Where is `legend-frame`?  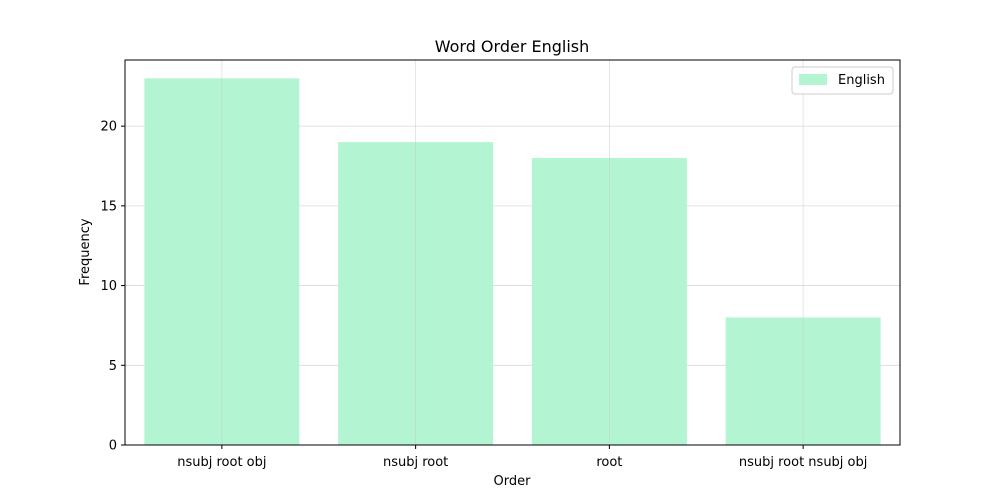
legend-frame is located at coordinates (842, 80).